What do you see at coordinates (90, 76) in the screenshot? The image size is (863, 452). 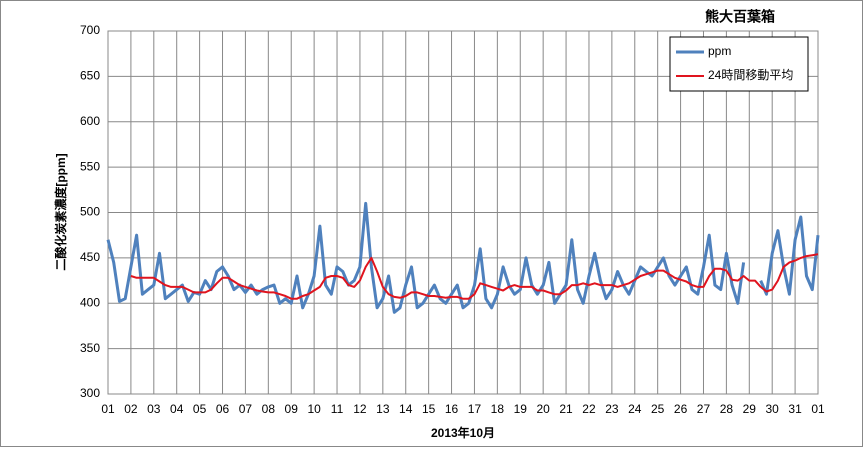 I see `y-tick-label: 650` at bounding box center [90, 76].